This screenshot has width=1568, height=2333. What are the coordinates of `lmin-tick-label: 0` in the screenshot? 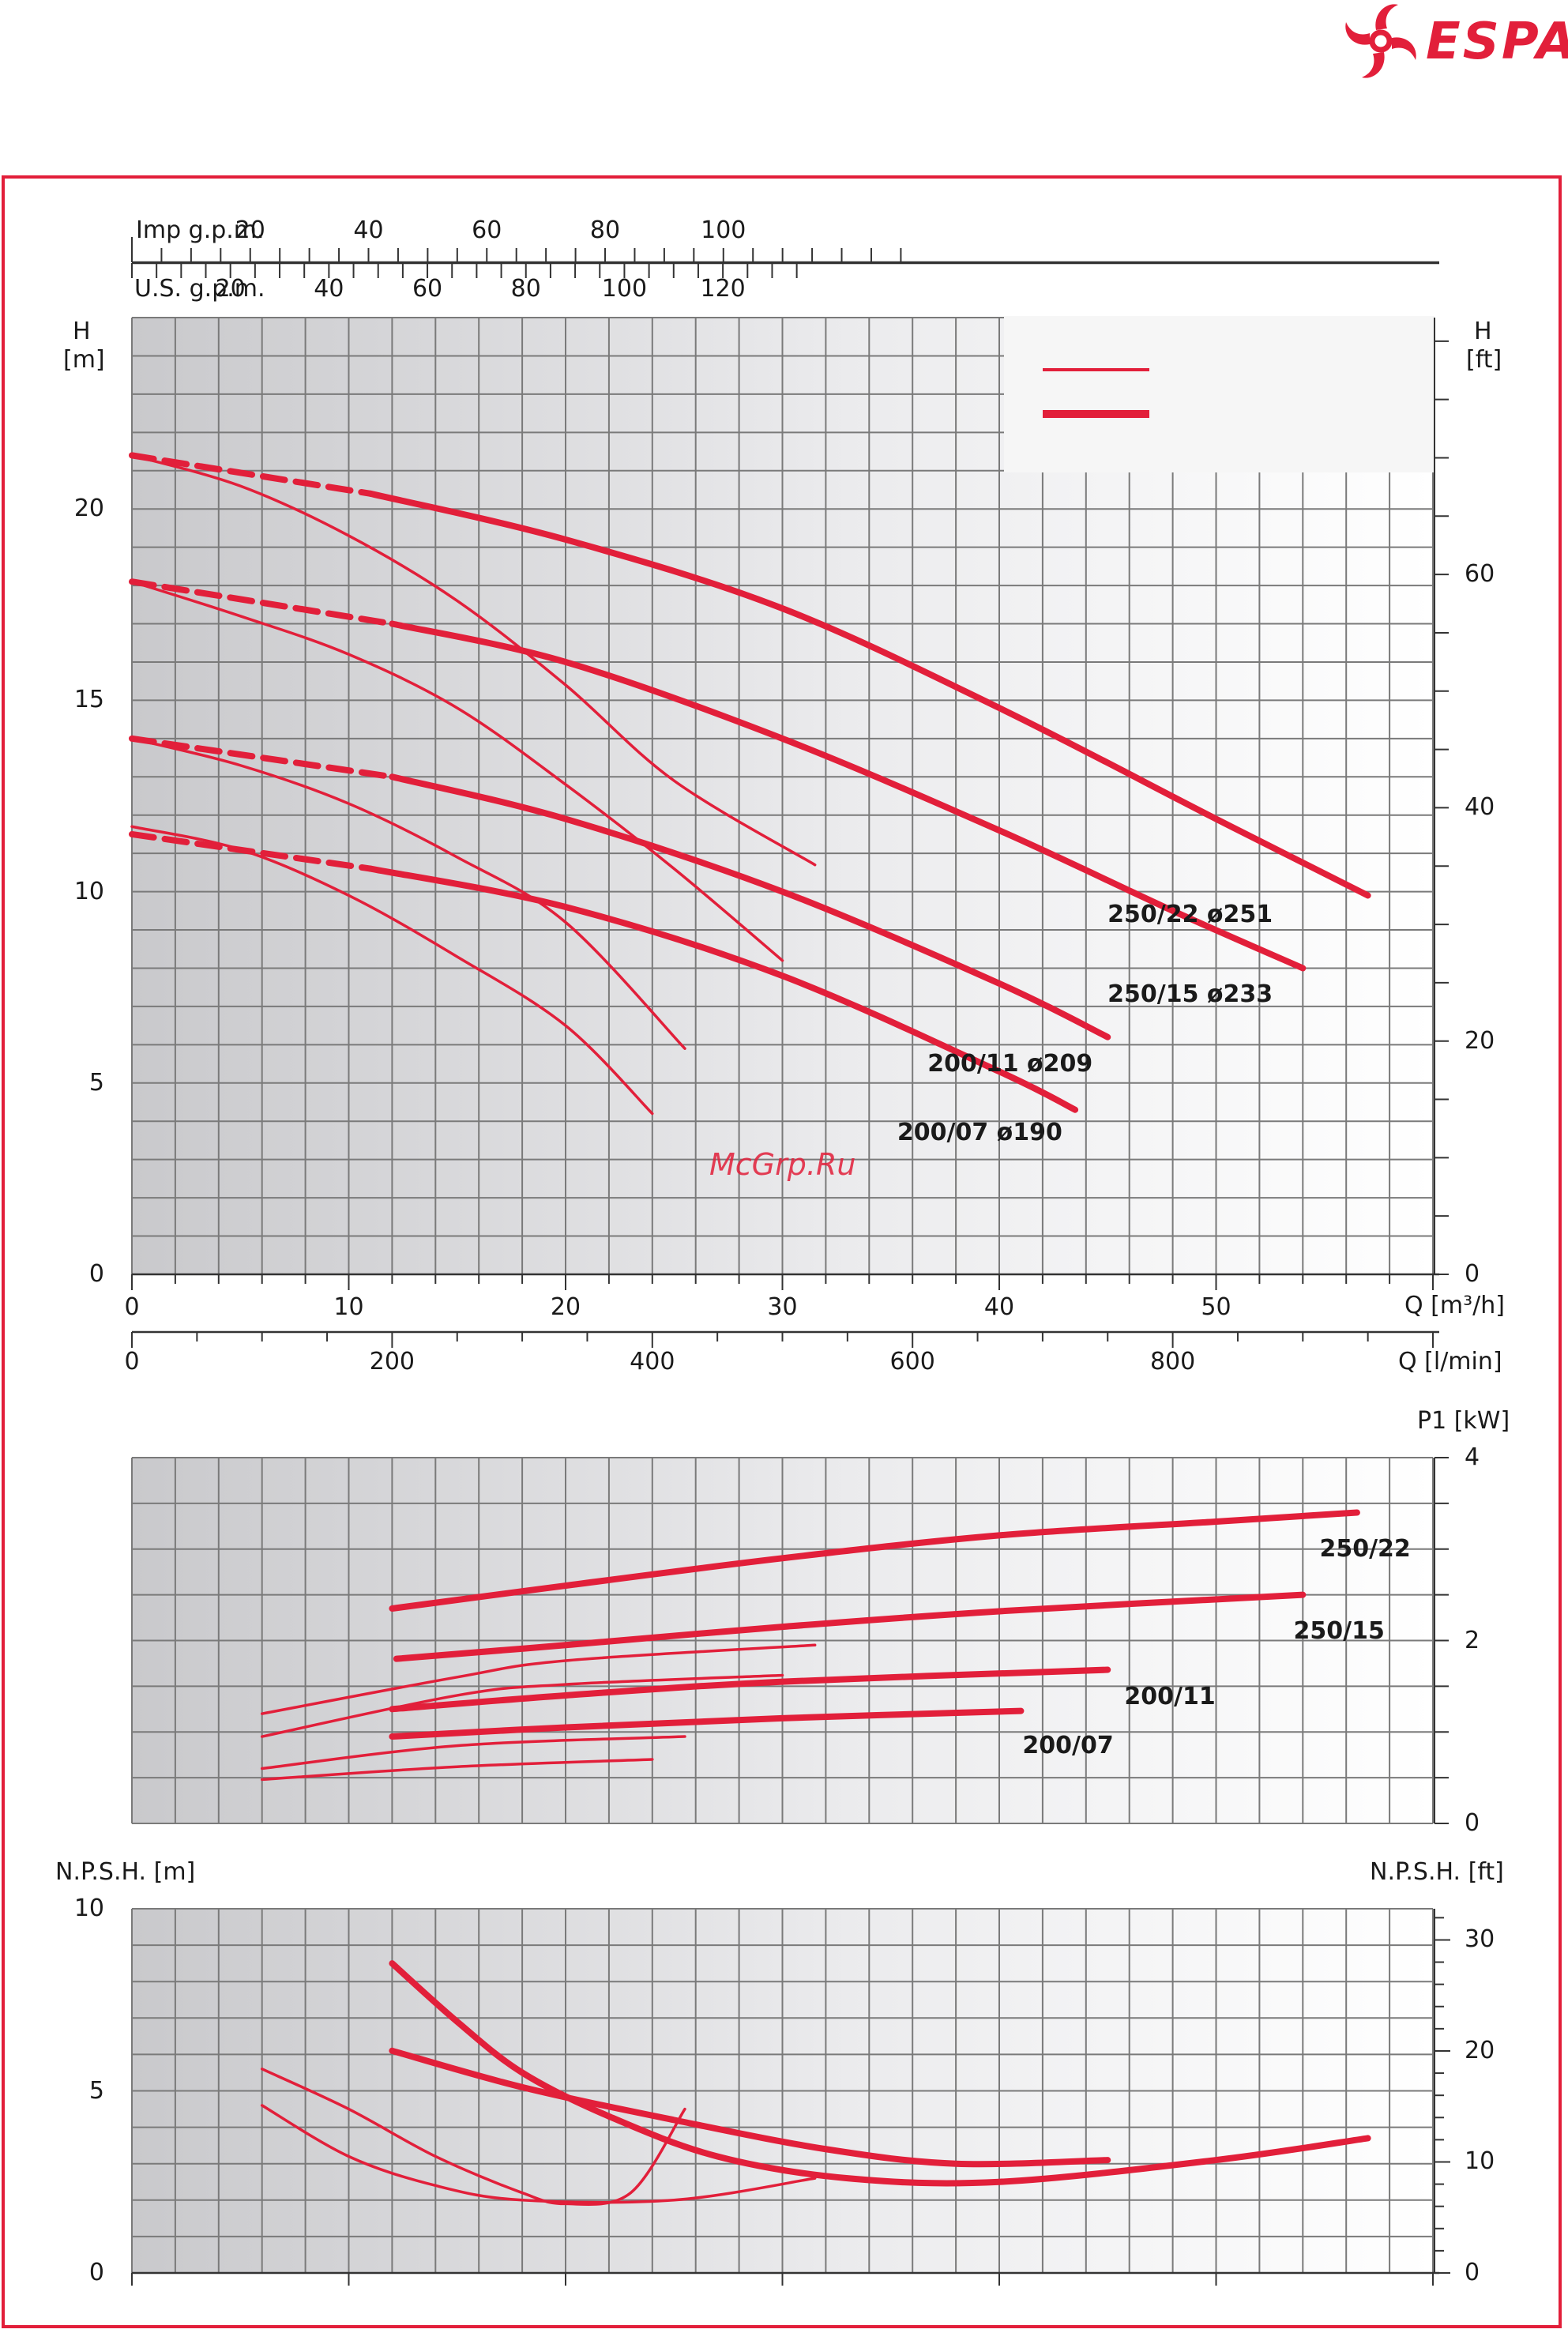 It's located at (132, 1361).